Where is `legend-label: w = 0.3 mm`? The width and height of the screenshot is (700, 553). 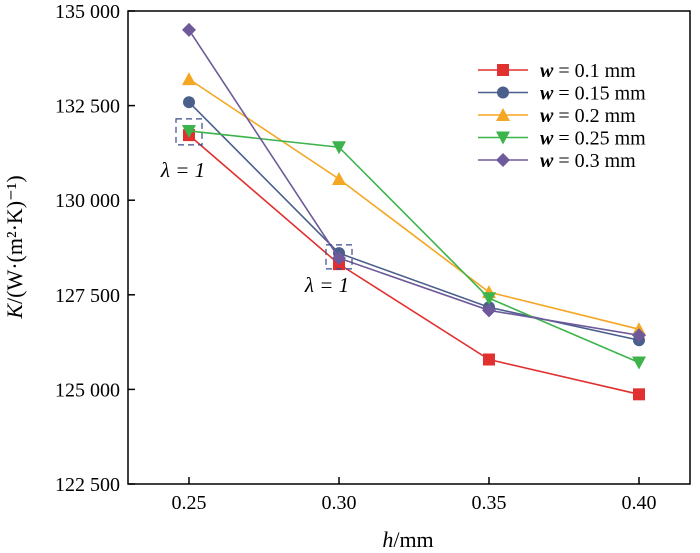 legend-label: w = 0.3 mm is located at coordinates (588, 161).